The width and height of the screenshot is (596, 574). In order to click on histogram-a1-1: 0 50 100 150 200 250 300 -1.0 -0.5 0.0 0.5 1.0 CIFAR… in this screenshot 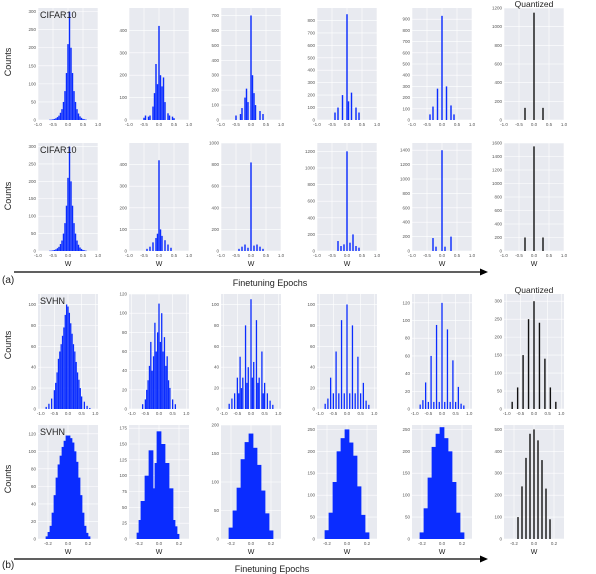, I will do `click(65, 67)`.